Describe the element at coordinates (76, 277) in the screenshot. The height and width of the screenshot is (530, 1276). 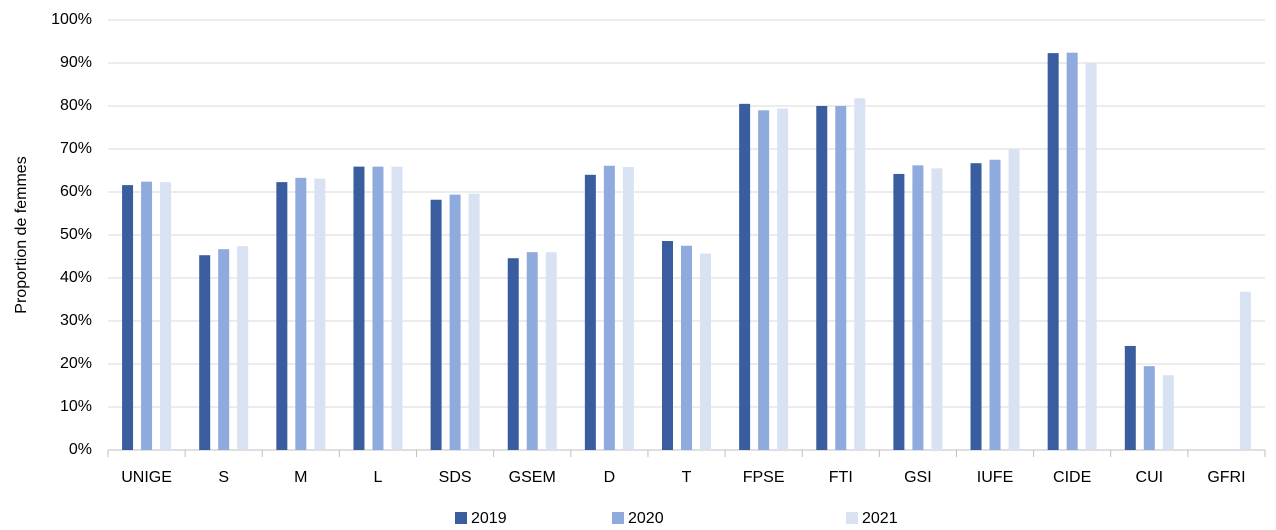
I see `y-tick-label: 40%` at that location.